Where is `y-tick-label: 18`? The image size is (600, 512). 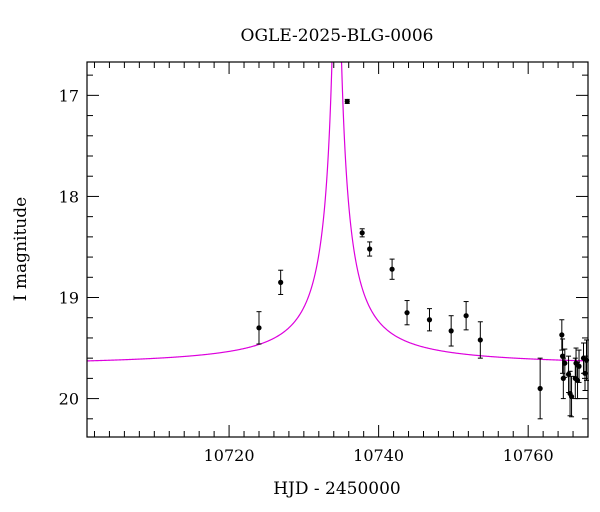
y-tick-label: 18 is located at coordinates (69, 196).